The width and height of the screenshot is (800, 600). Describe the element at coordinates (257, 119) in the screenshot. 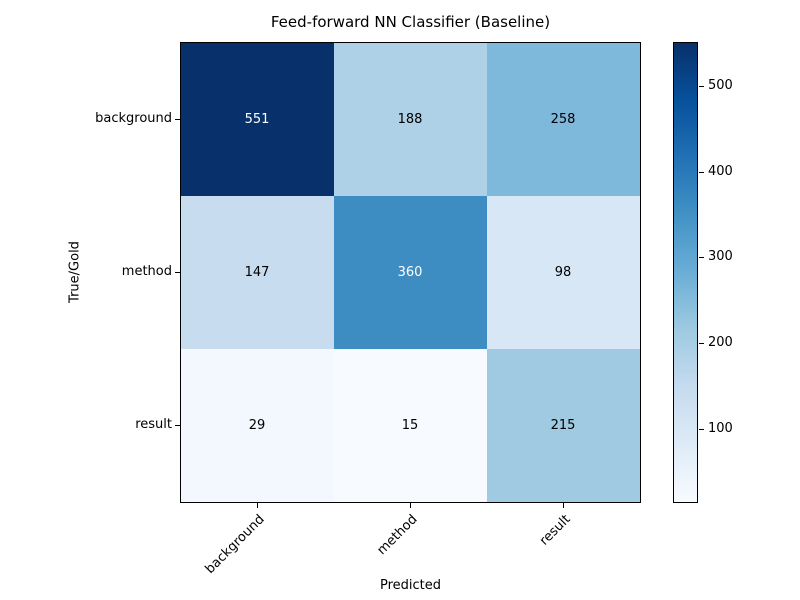

I see `heatmap-cell-background-background: 551` at that location.